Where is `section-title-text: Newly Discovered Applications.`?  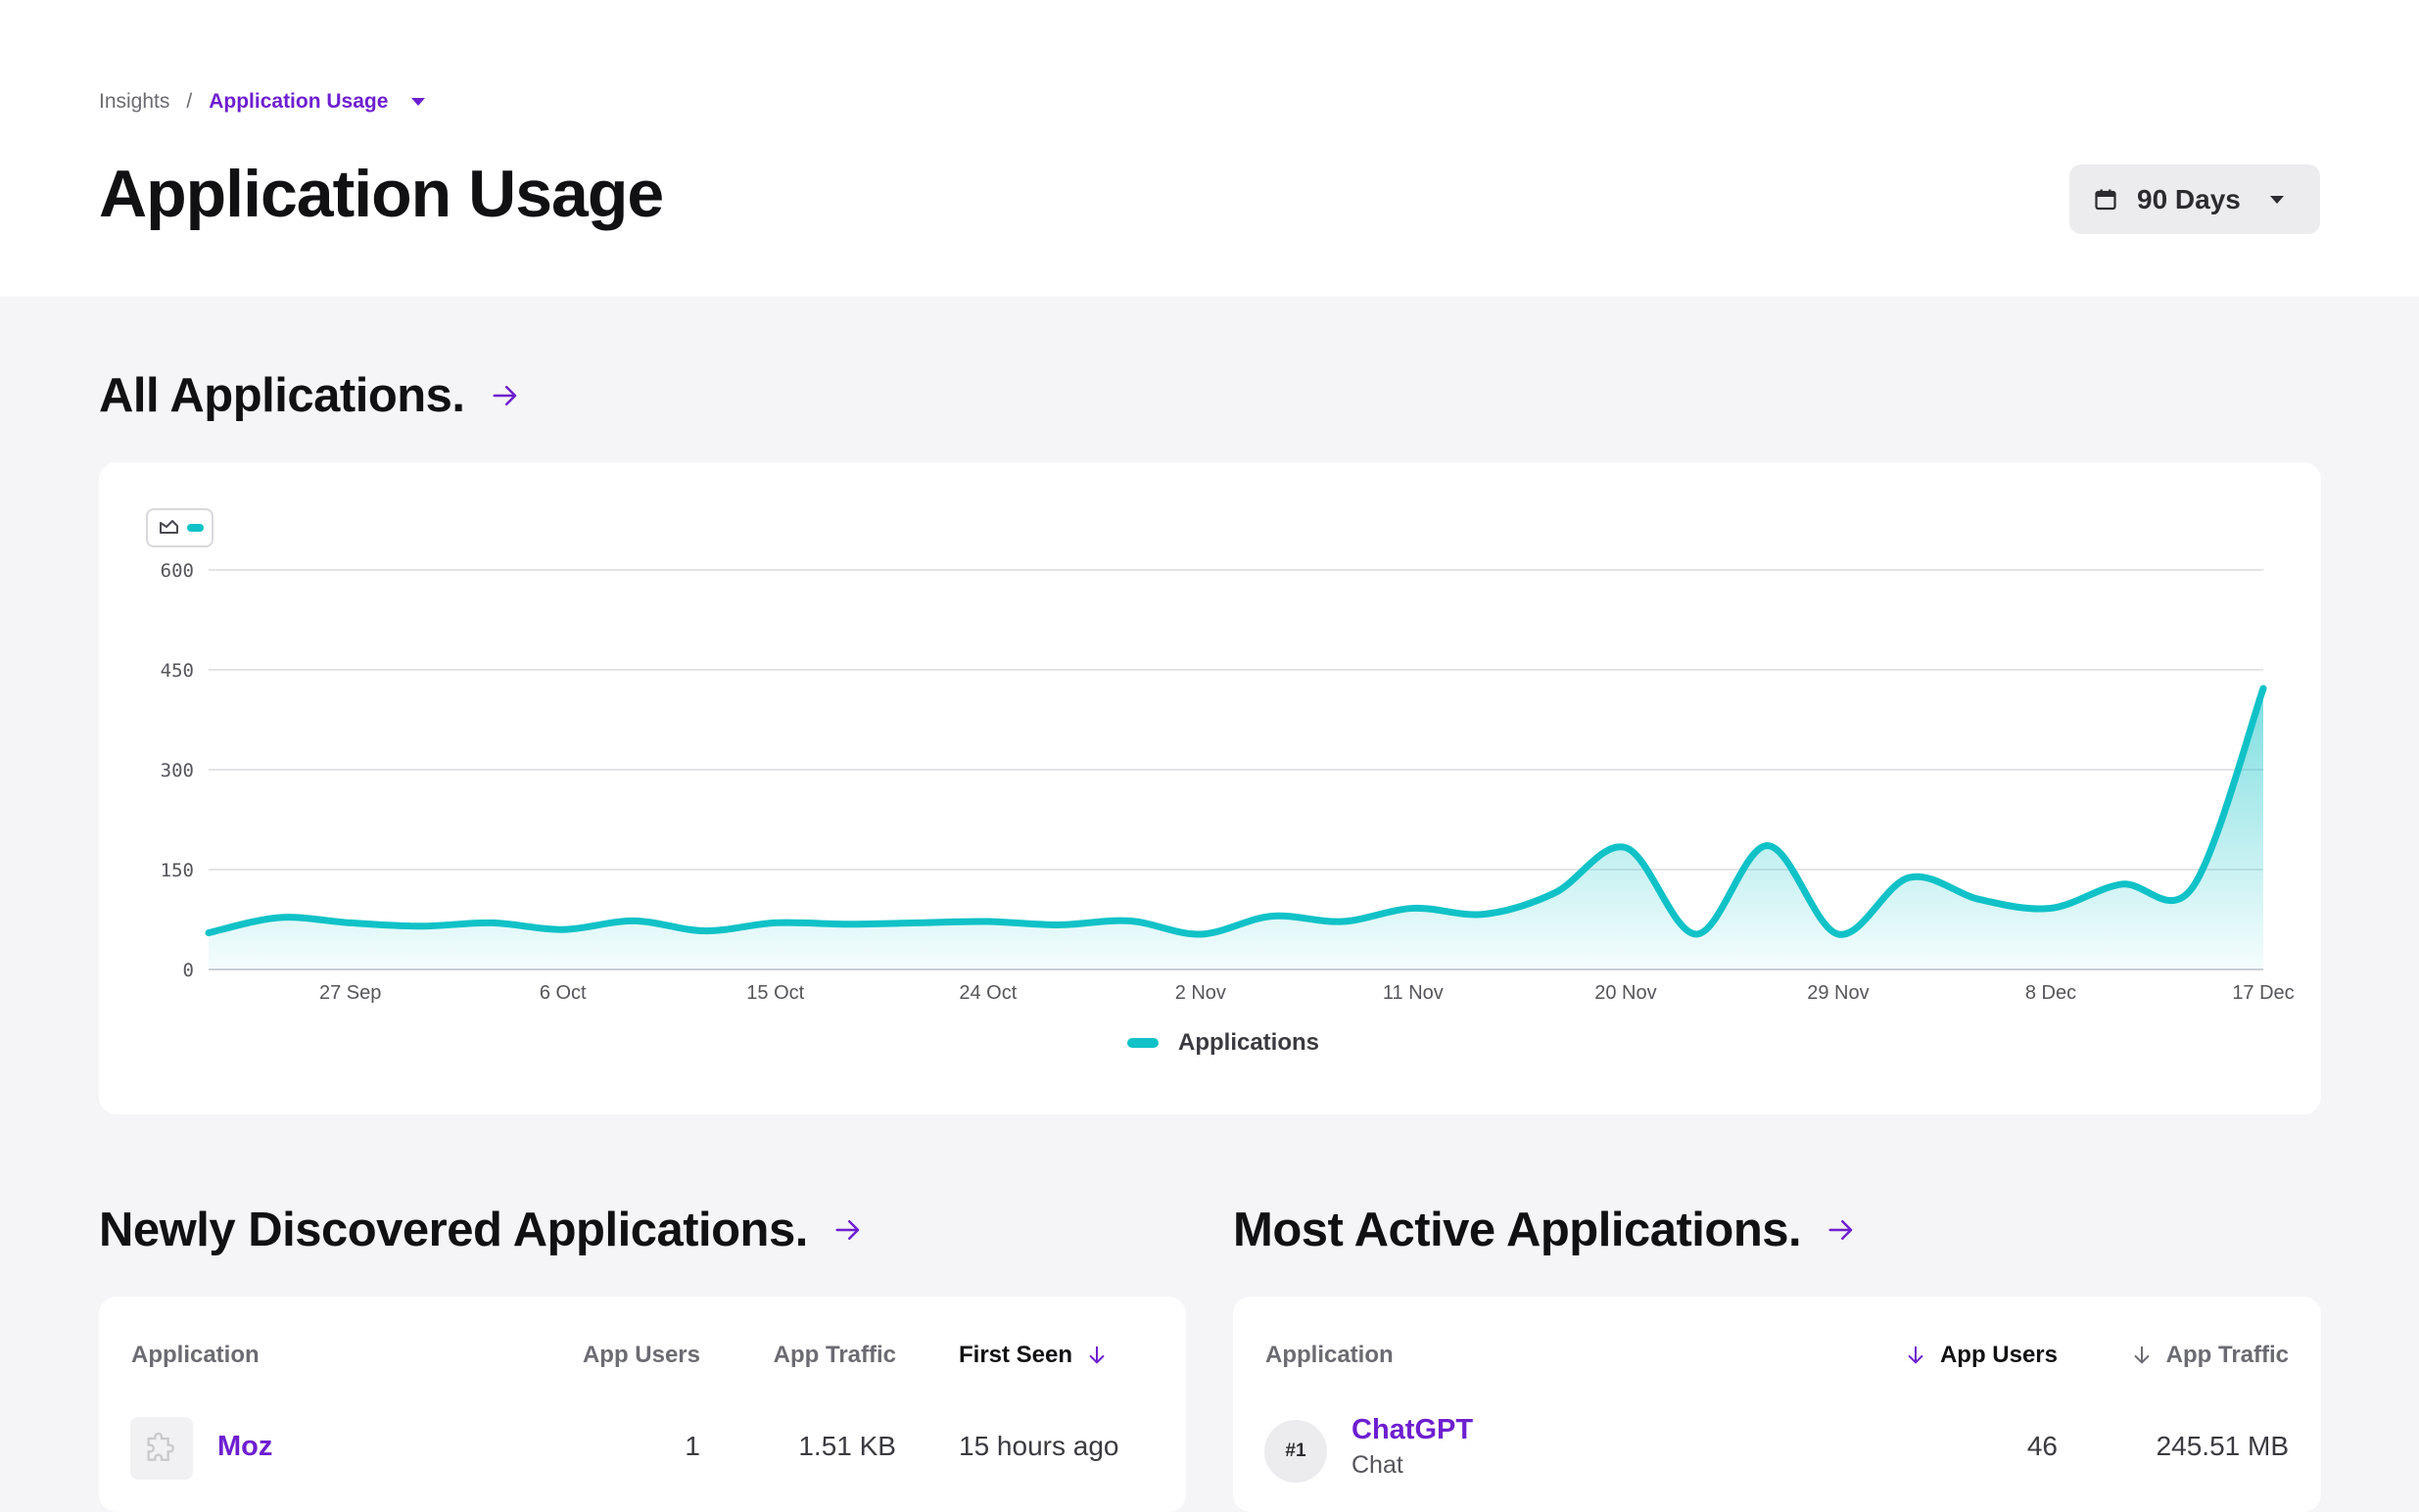 section-title-text: Newly Discovered Applications. is located at coordinates (453, 1230).